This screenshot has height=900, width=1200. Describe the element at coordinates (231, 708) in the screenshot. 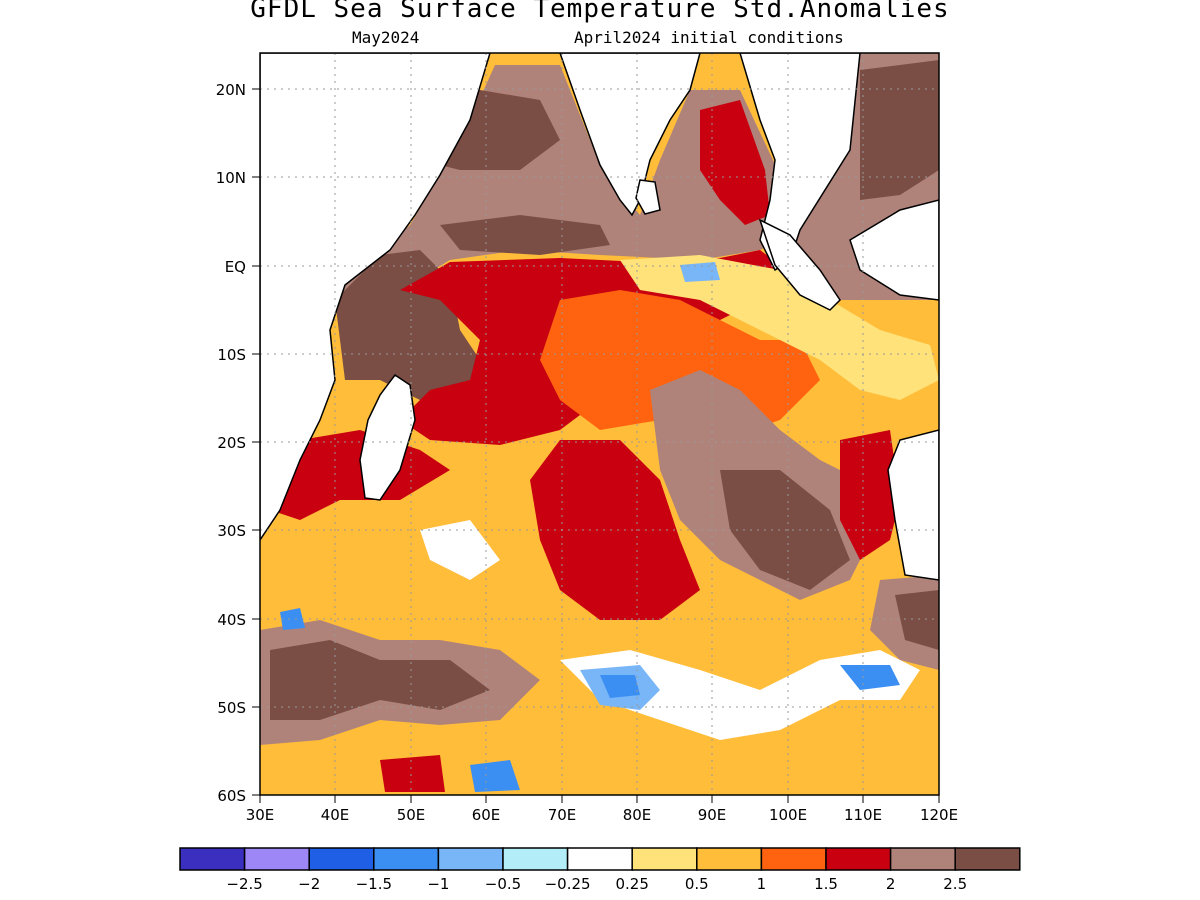

I see `lat-label: 50S` at that location.